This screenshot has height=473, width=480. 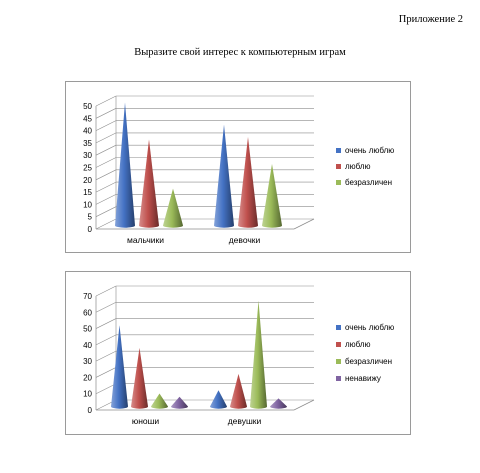 I want to click on y-tick-label: 70, so click(x=87, y=296).